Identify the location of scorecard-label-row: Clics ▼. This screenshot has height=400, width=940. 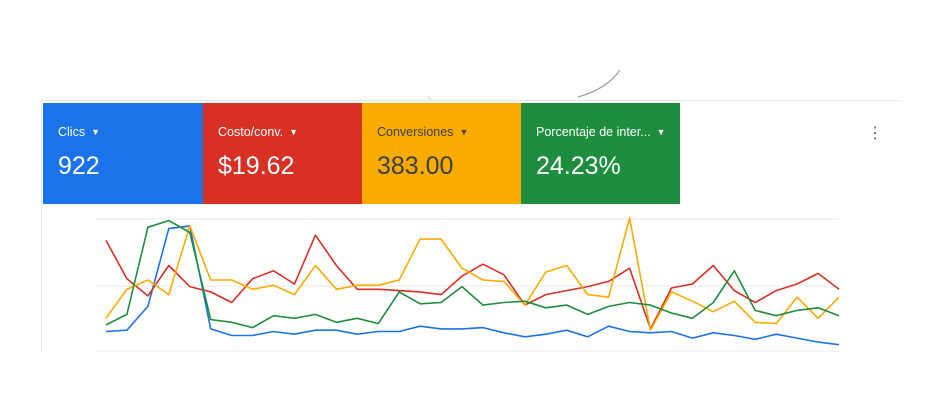
(130, 132).